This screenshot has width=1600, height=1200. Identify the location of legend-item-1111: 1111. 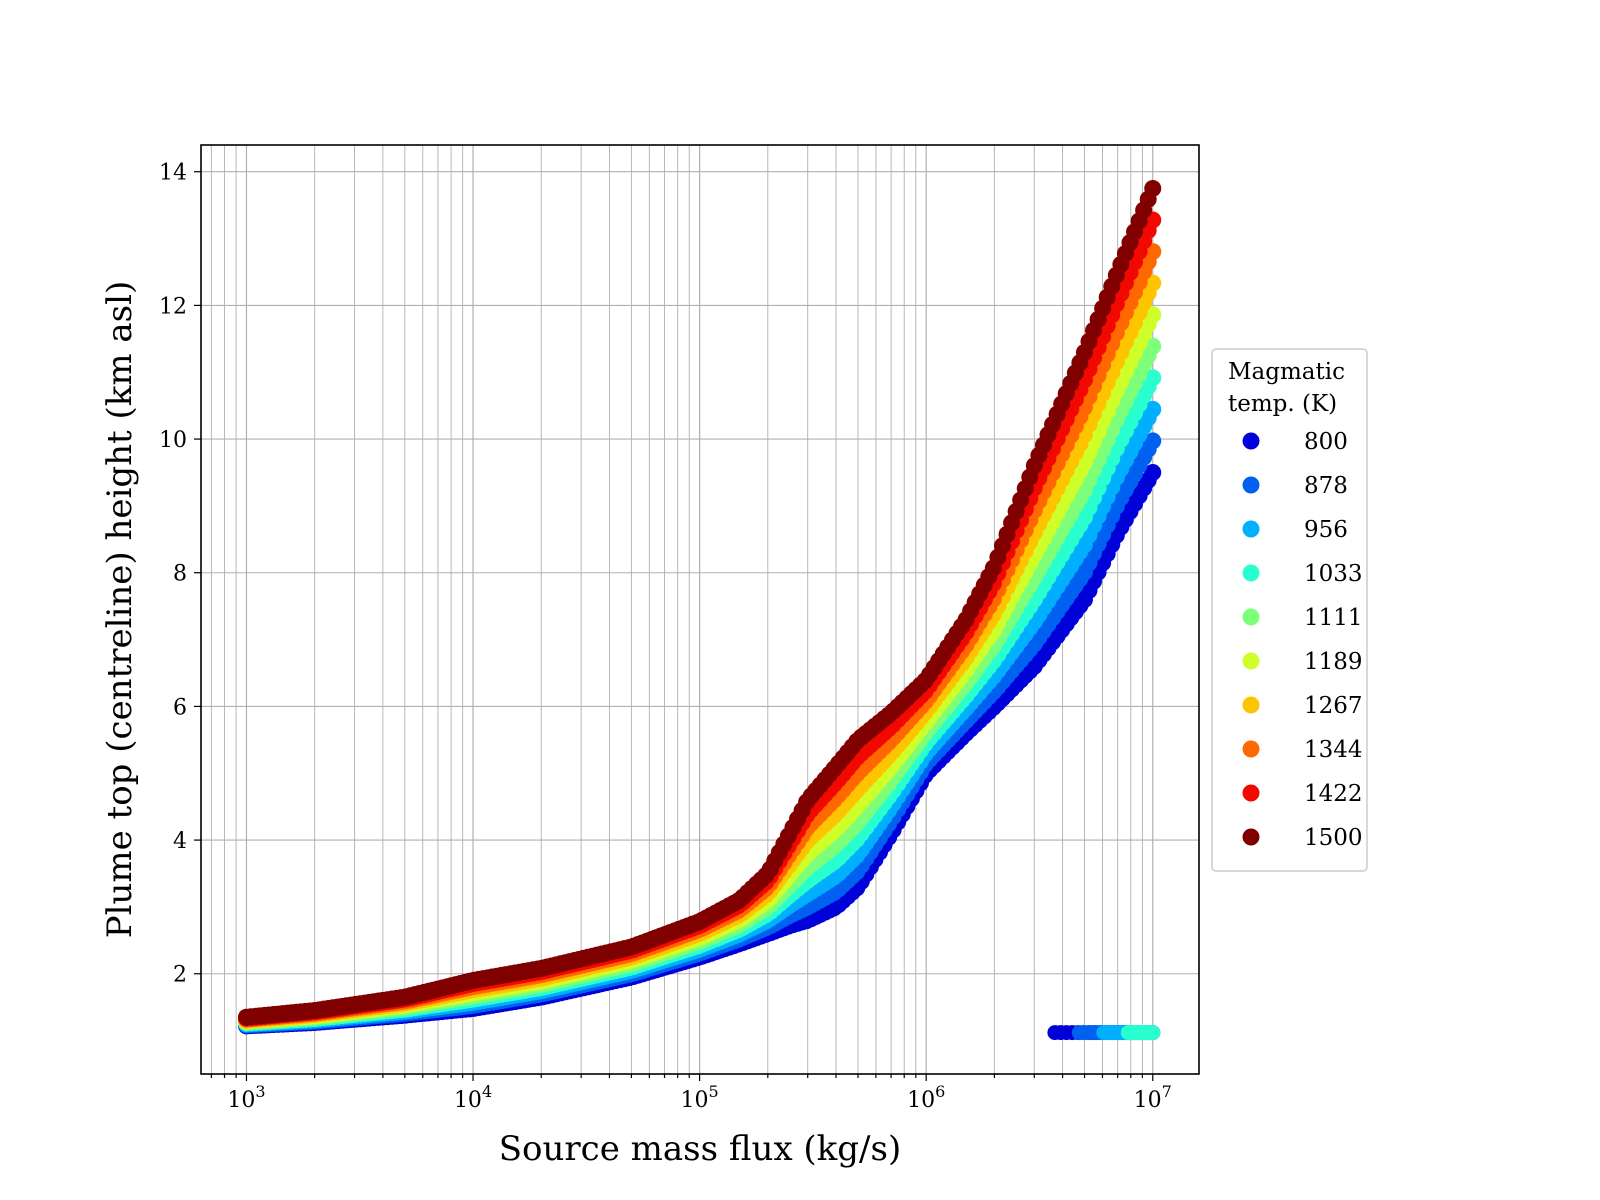
(1302, 618).